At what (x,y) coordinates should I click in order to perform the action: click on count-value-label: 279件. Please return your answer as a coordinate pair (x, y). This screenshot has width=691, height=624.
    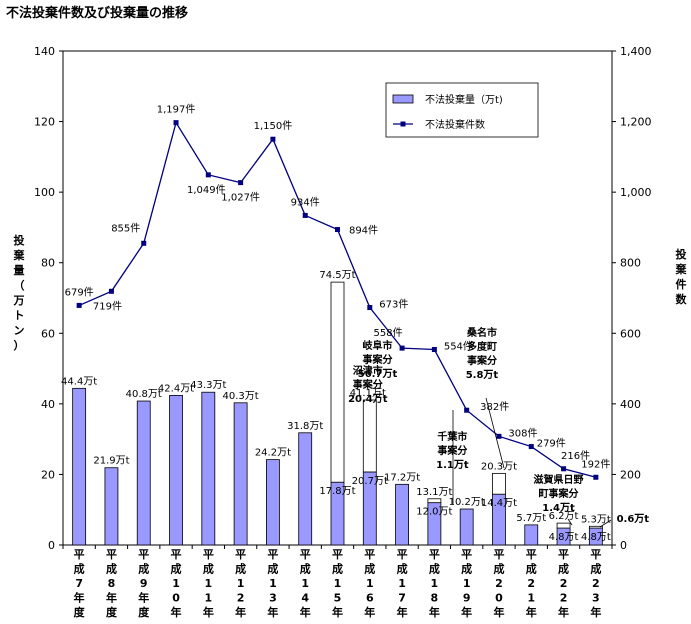
    Looking at the image, I should click on (551, 444).